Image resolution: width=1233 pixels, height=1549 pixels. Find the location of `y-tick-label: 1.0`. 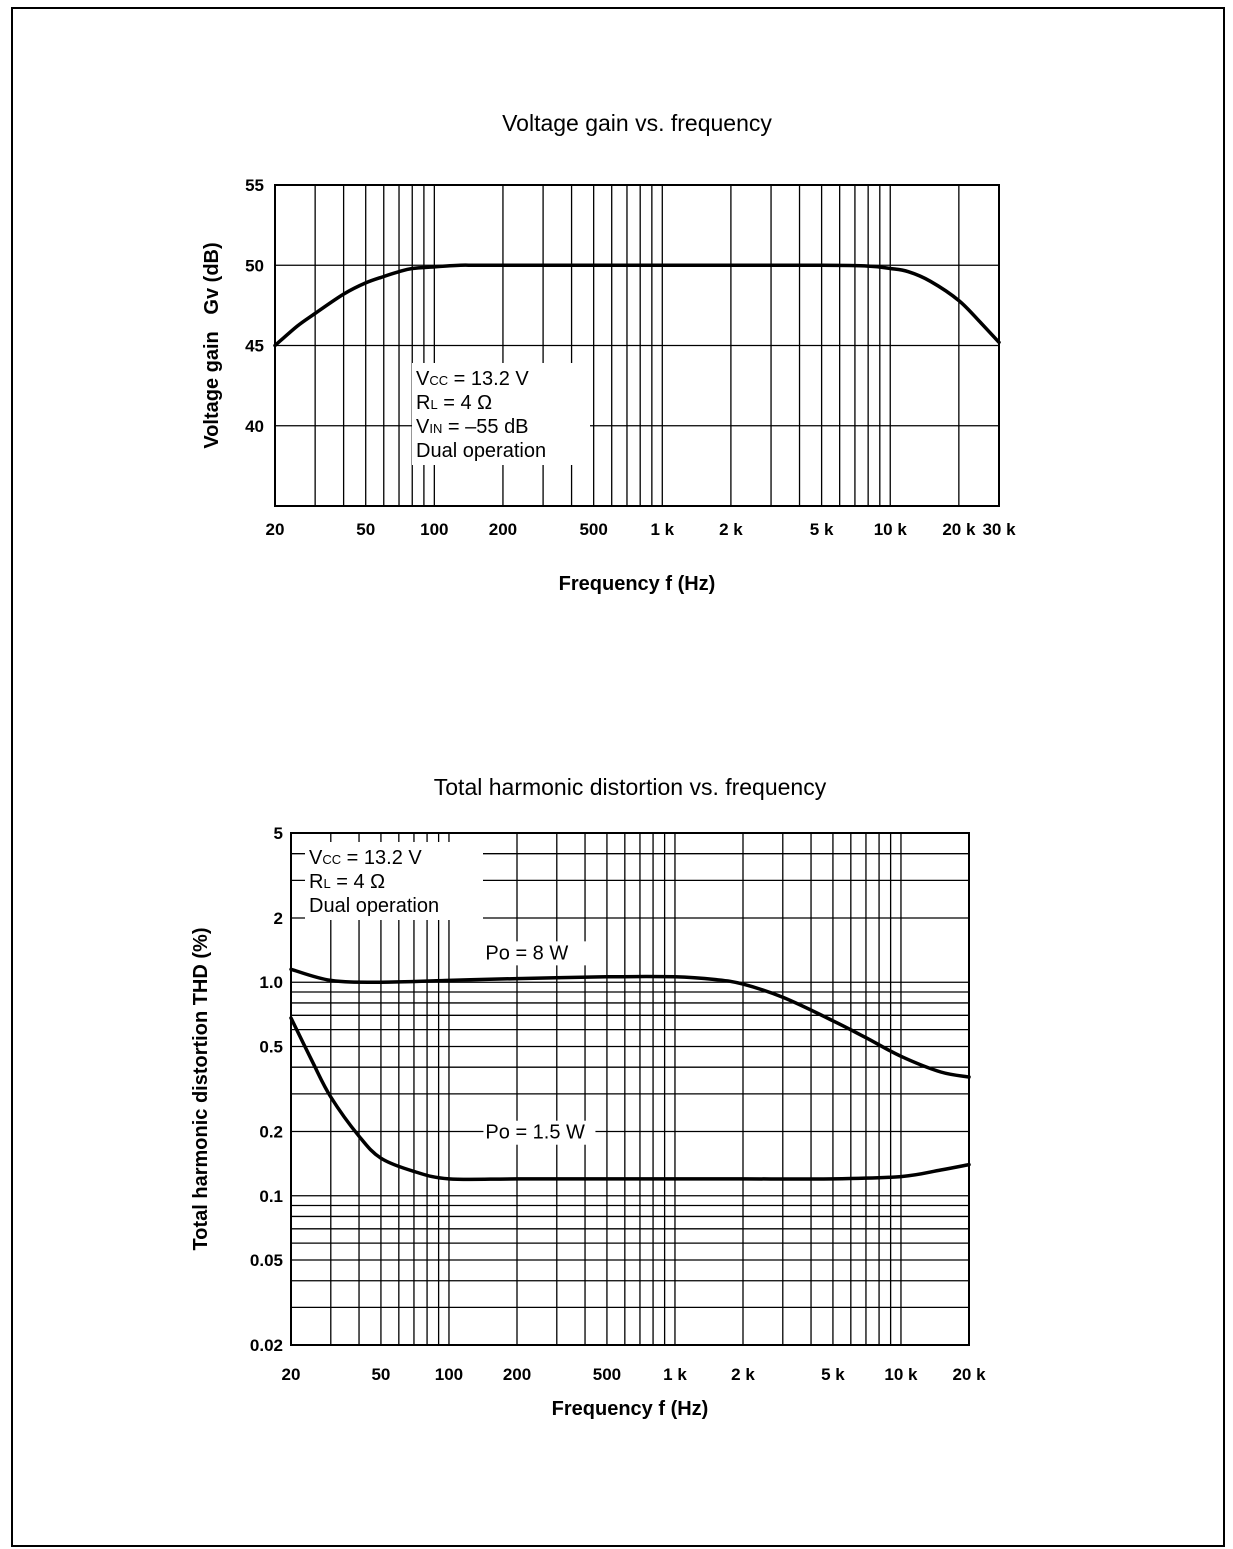

y-tick-label: 1.0 is located at coordinates (271, 982).